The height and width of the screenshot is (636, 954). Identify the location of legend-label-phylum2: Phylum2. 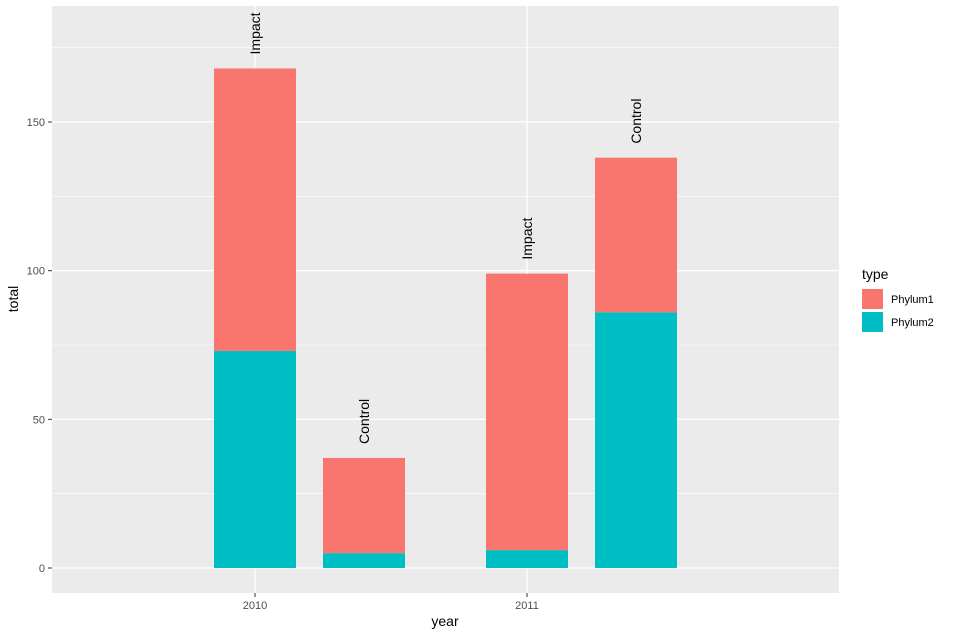
(912, 323).